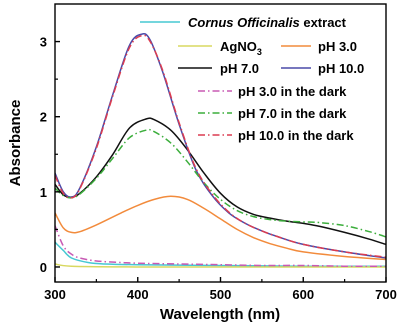 Image resolution: width=400 pixels, height=325 pixels. Describe the element at coordinates (138, 294) in the screenshot. I see `x-tick-label: 400` at that location.